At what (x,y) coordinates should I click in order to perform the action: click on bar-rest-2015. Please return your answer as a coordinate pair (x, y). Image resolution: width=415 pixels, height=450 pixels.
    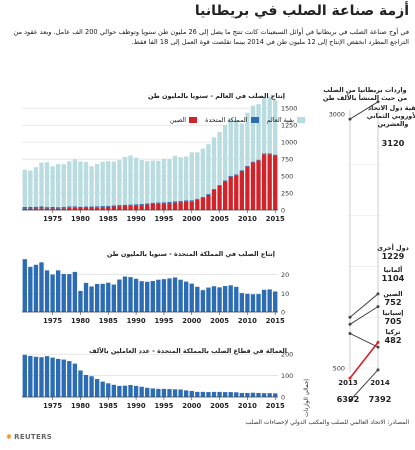
    Looking at the image, I should click on (275, 127).